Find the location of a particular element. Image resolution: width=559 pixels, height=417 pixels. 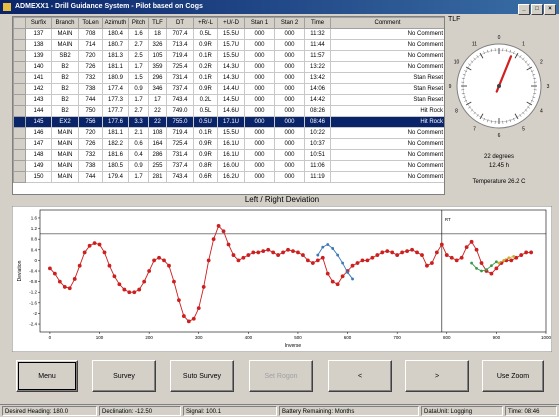

column-header: Stan 1 is located at coordinates (260, 23).